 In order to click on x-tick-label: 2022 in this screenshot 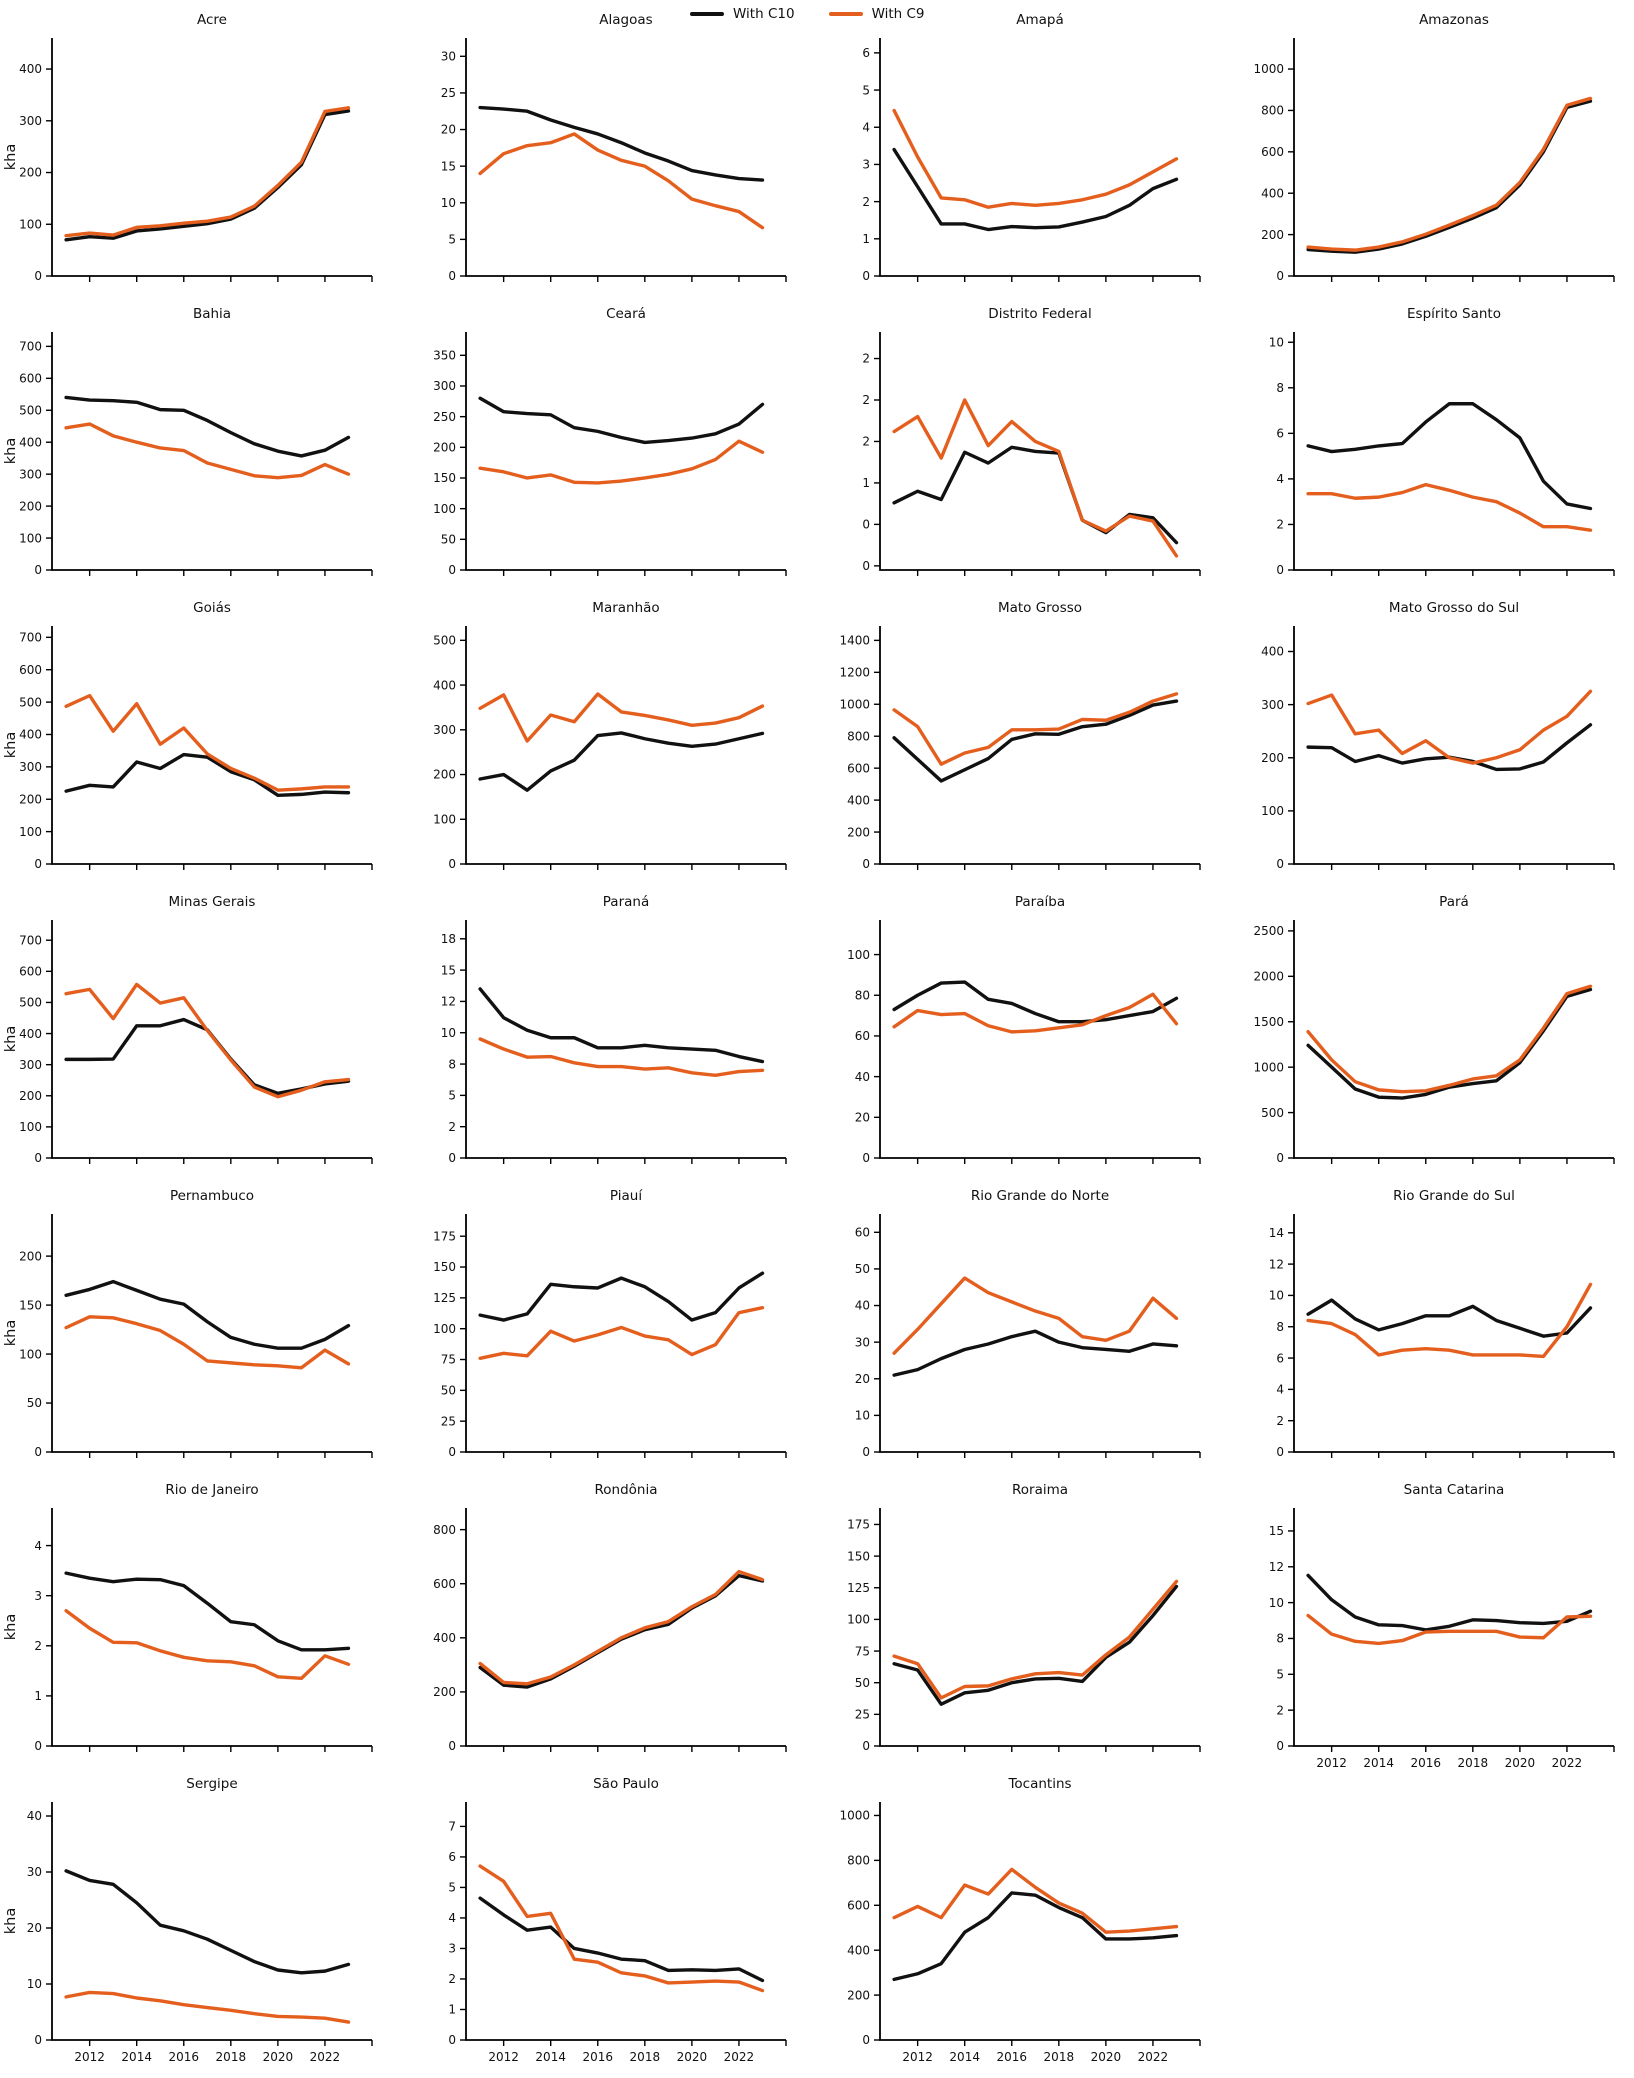, I will do `click(739, 2057)`.